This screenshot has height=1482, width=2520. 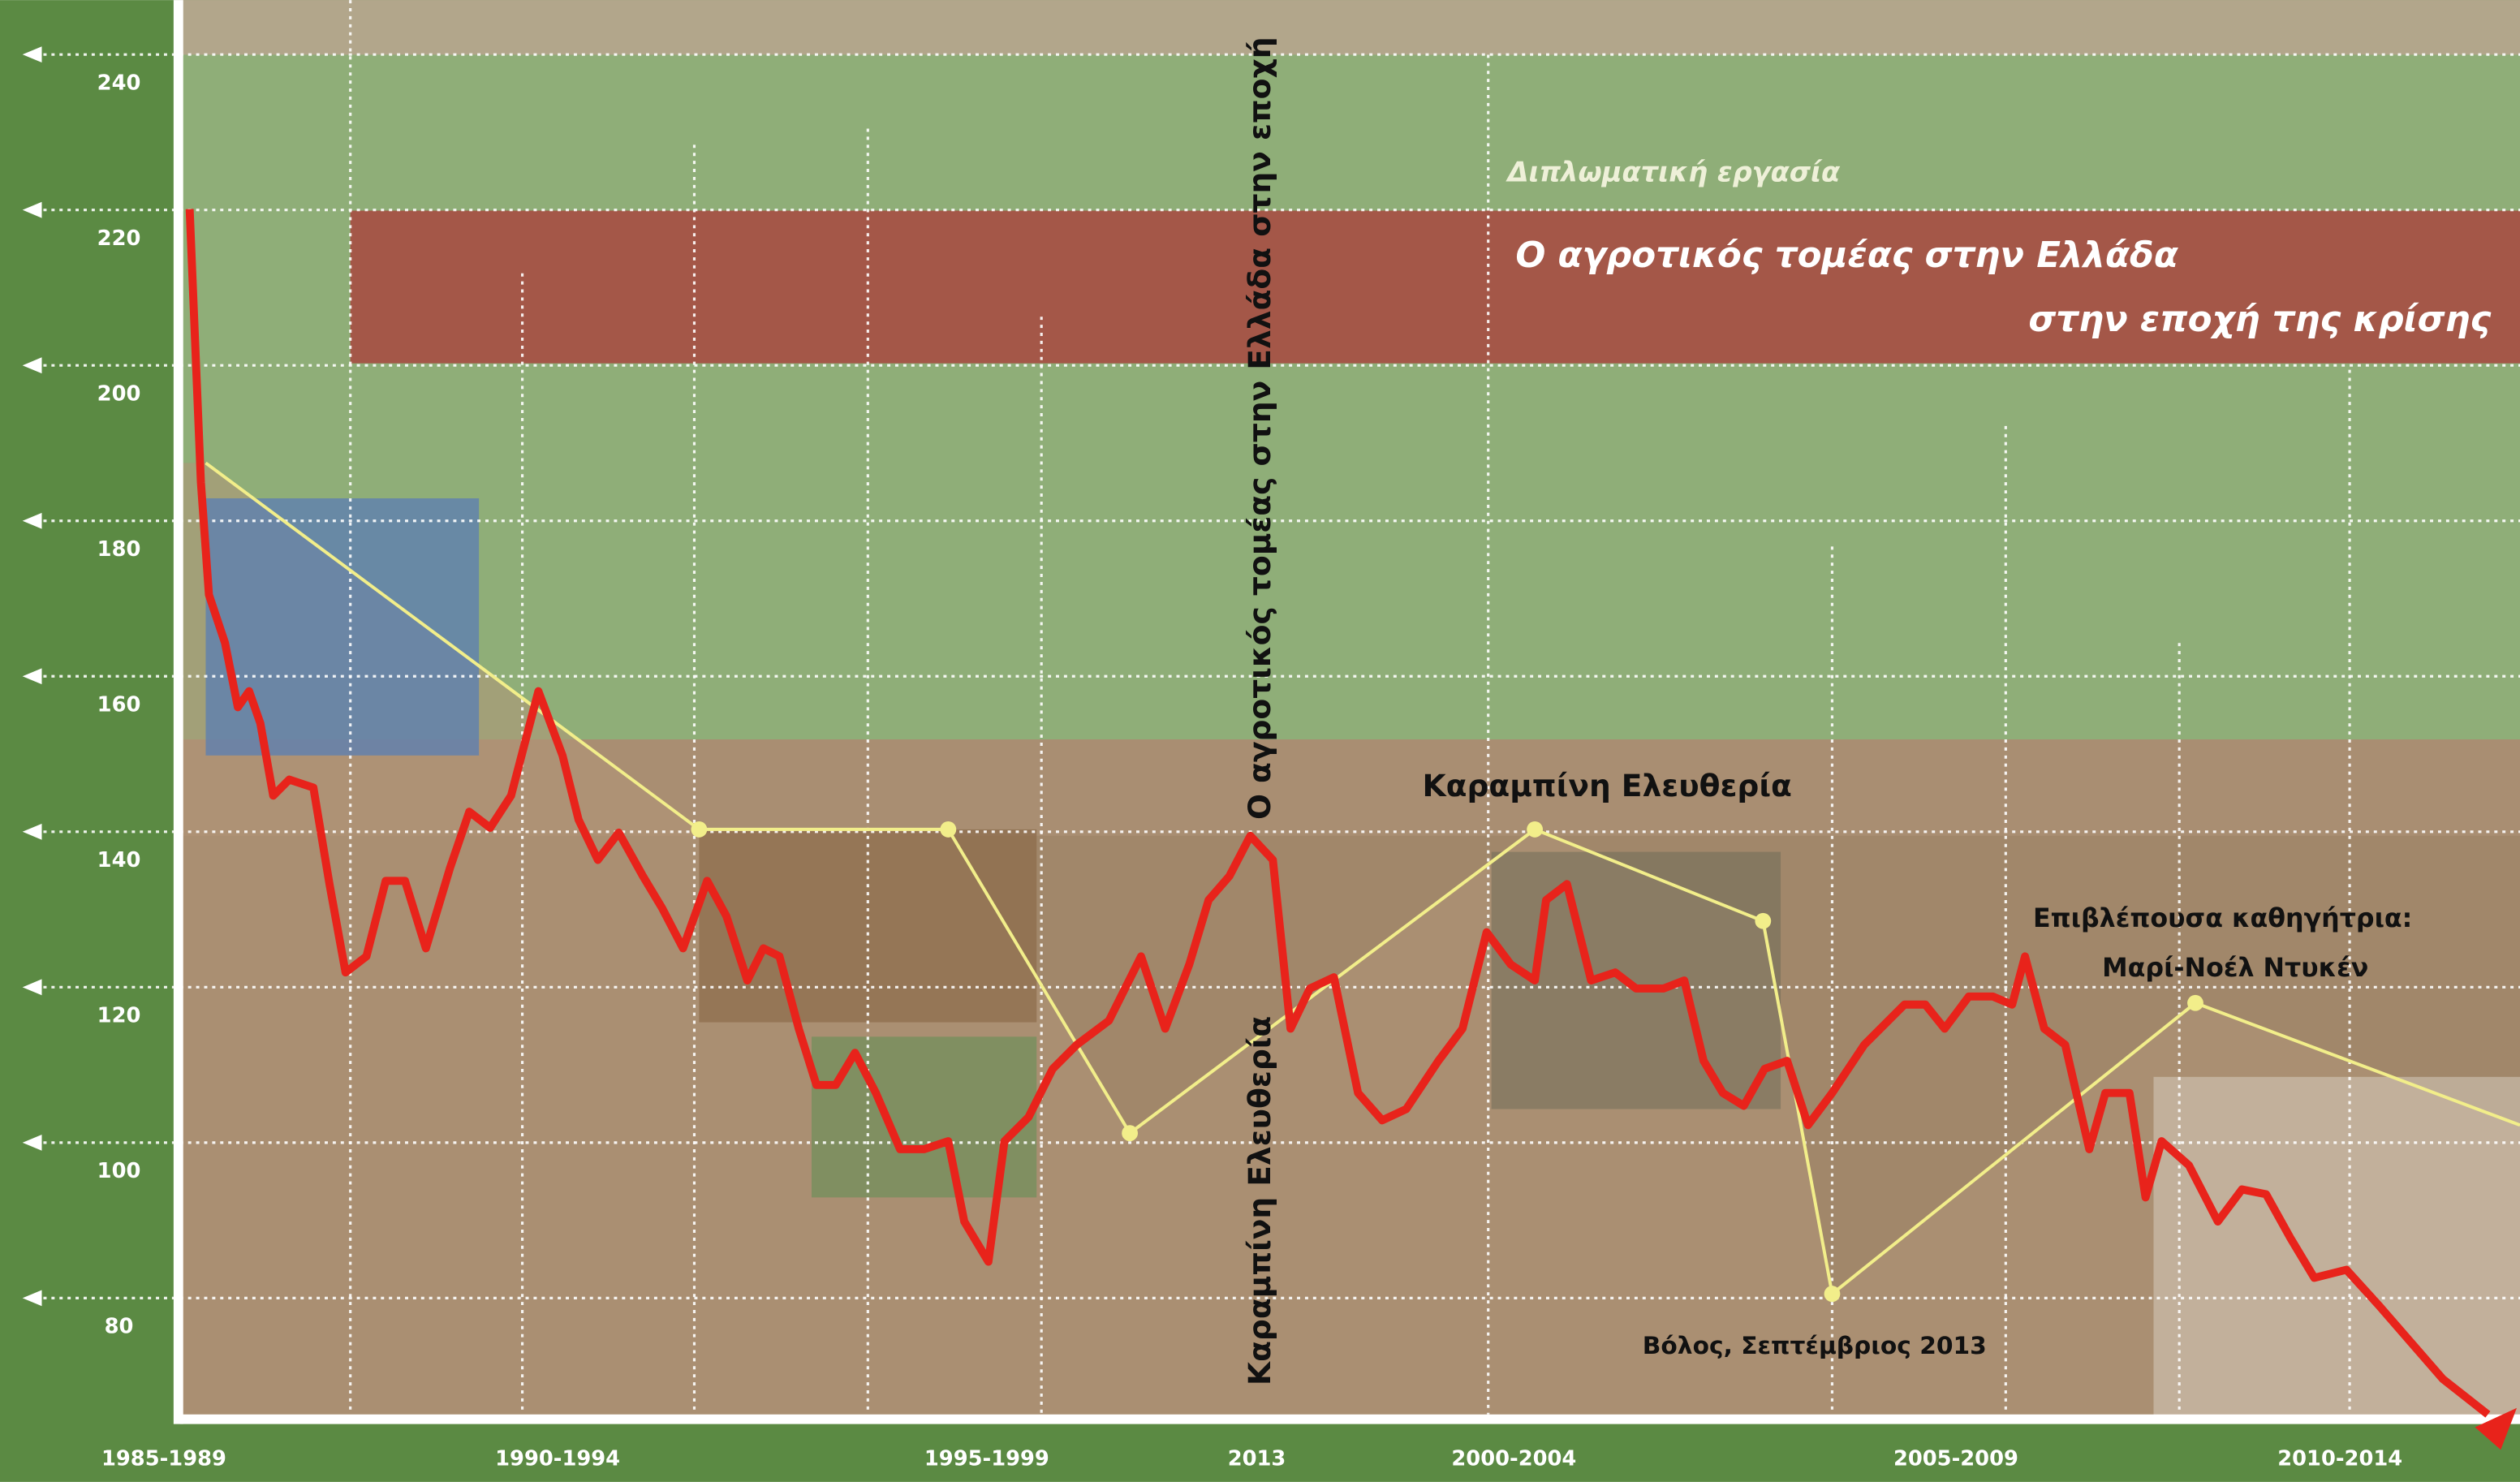 I want to click on subtitle: στην εποχή της κρίσης, so click(x=2259, y=319).